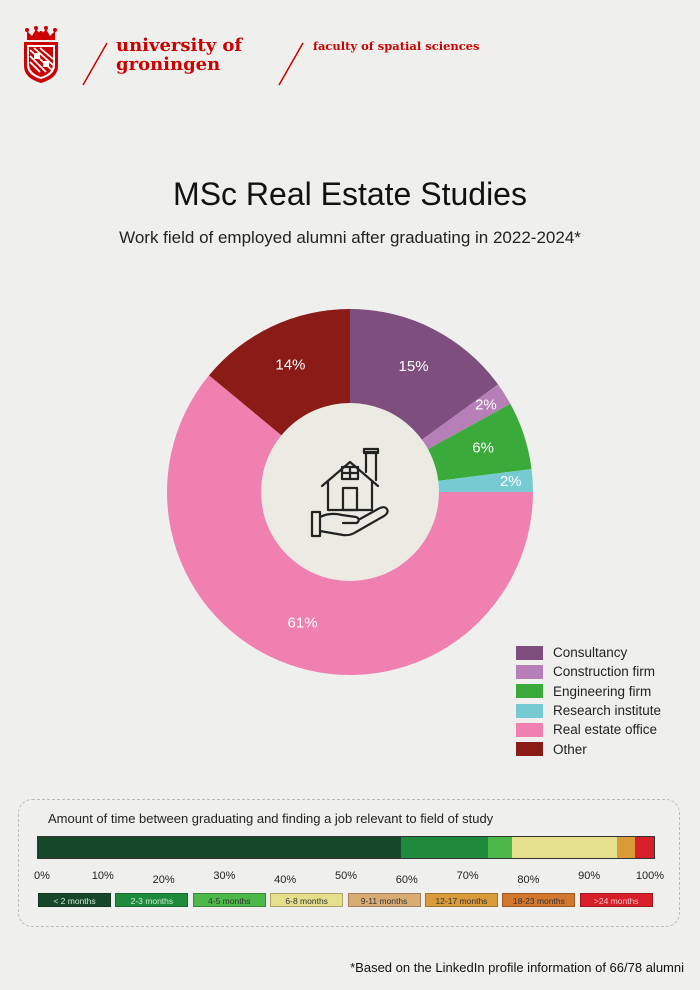  What do you see at coordinates (539, 900) in the screenshot?
I see `time-category-18-23-months: 18-23 months` at bounding box center [539, 900].